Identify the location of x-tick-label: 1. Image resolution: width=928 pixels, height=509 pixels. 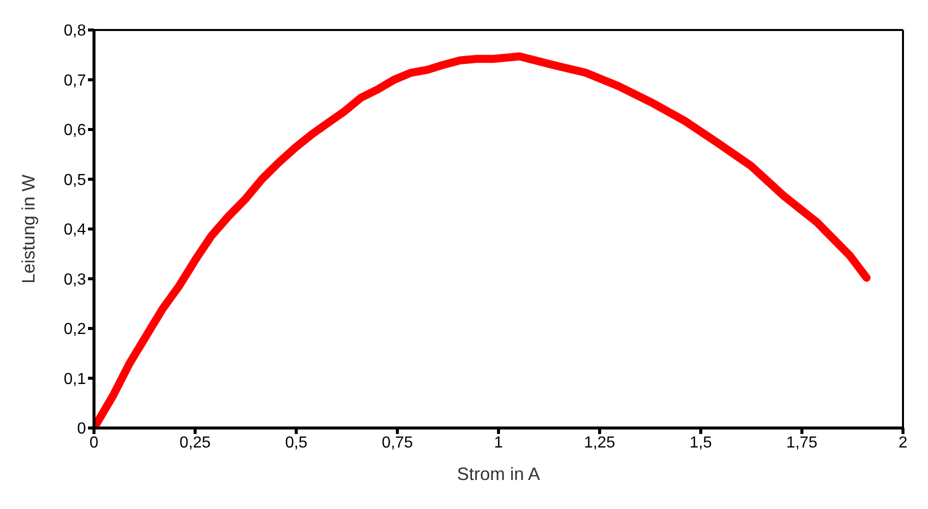
(499, 443).